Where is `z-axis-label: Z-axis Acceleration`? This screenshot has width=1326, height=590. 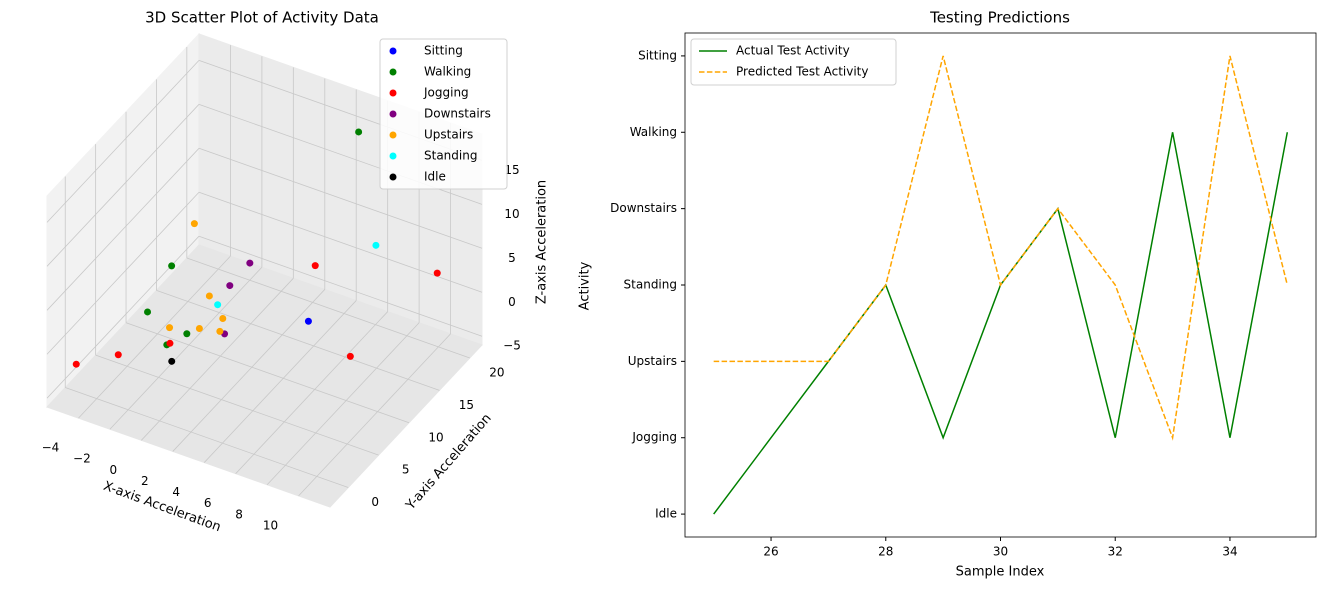
z-axis-label: Z-axis Acceleration is located at coordinates (542, 242).